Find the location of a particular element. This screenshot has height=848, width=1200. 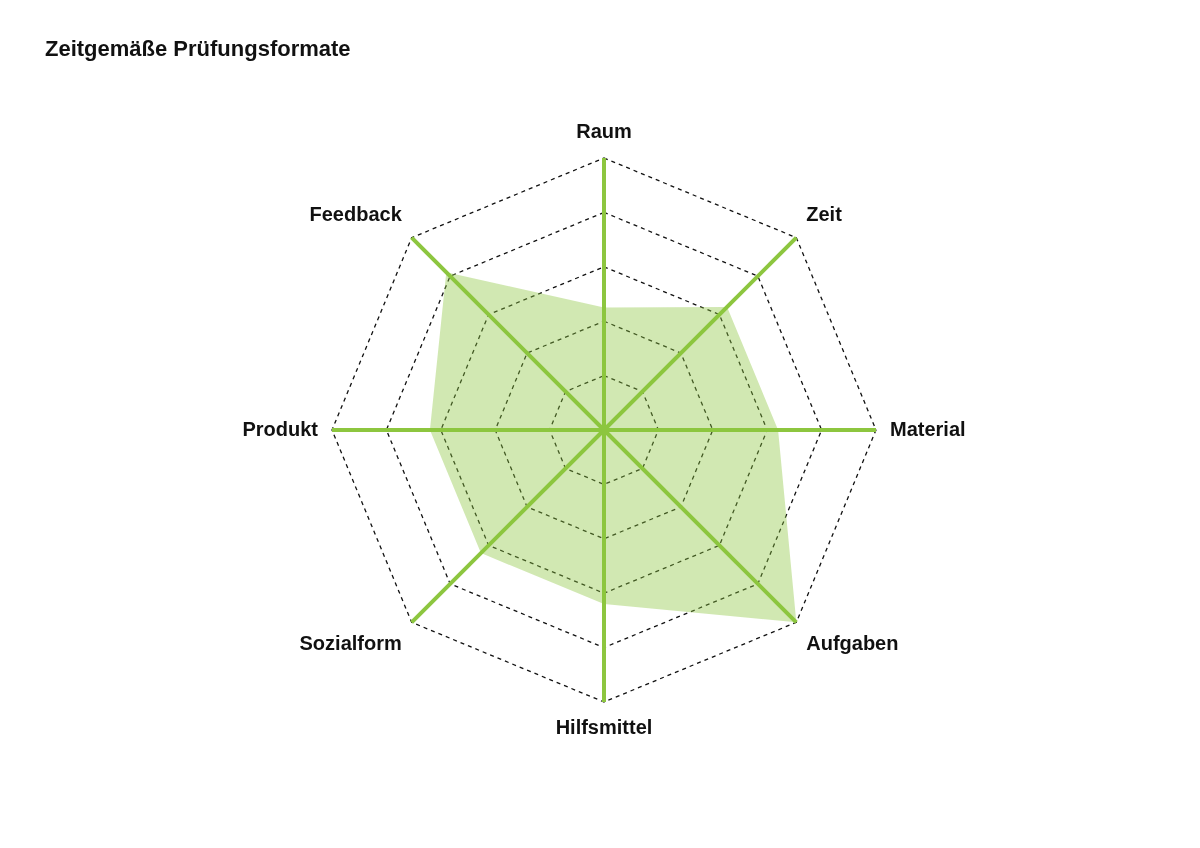

spoke-label: Hilfsmittel is located at coordinates (604, 726).